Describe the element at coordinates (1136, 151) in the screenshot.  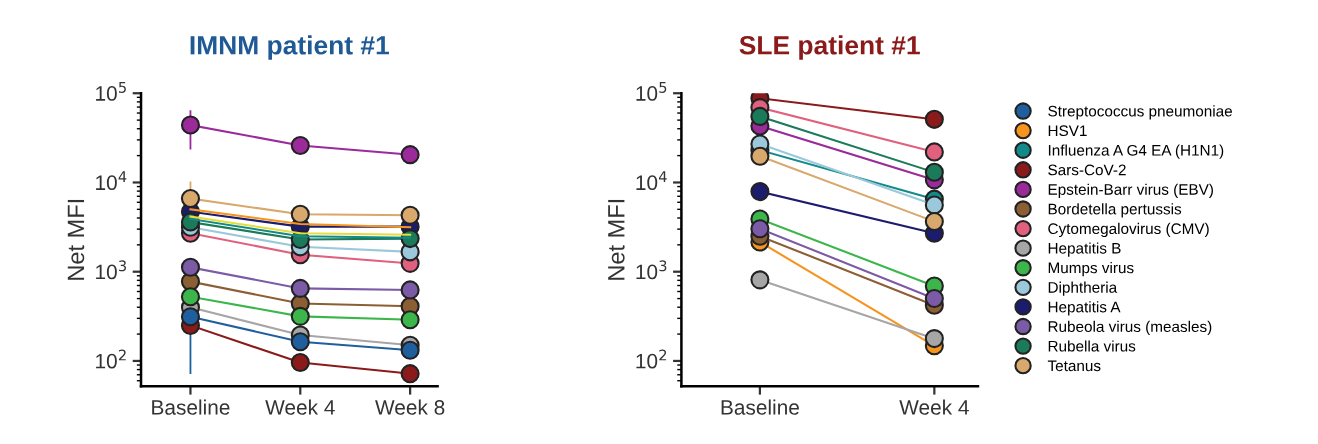
I see `legend-label: Influenza A G4 EA (H1N1)` at that location.